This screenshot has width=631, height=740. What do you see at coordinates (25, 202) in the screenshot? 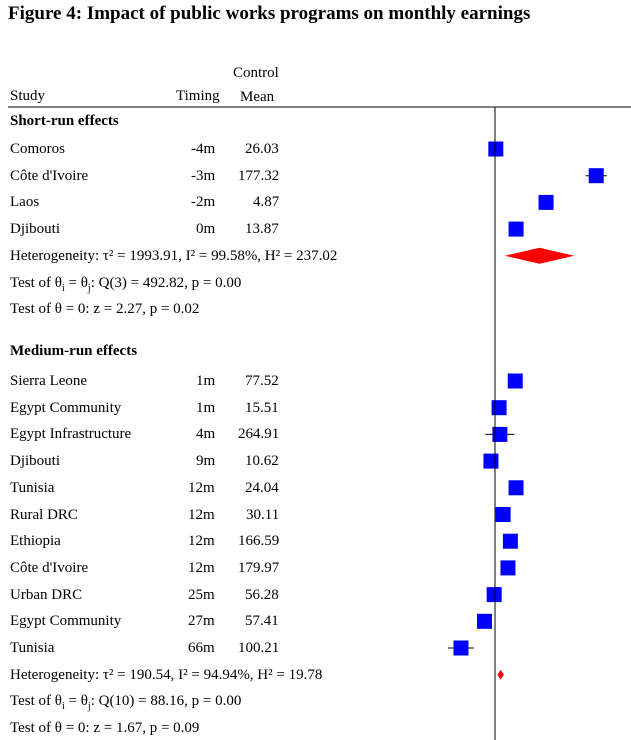
I see `study-name: Laos` at bounding box center [25, 202].